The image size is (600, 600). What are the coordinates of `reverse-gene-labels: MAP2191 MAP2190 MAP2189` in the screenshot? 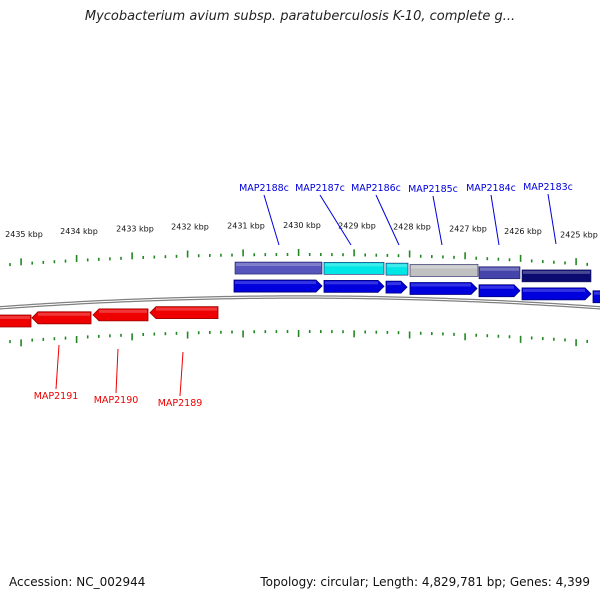 It's located at (118, 376).